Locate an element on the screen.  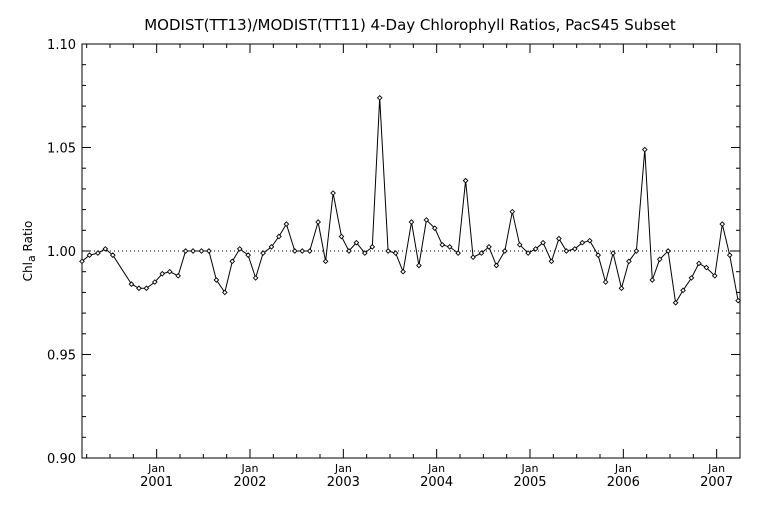
y-tick-label: 0.95 is located at coordinates (61, 356).